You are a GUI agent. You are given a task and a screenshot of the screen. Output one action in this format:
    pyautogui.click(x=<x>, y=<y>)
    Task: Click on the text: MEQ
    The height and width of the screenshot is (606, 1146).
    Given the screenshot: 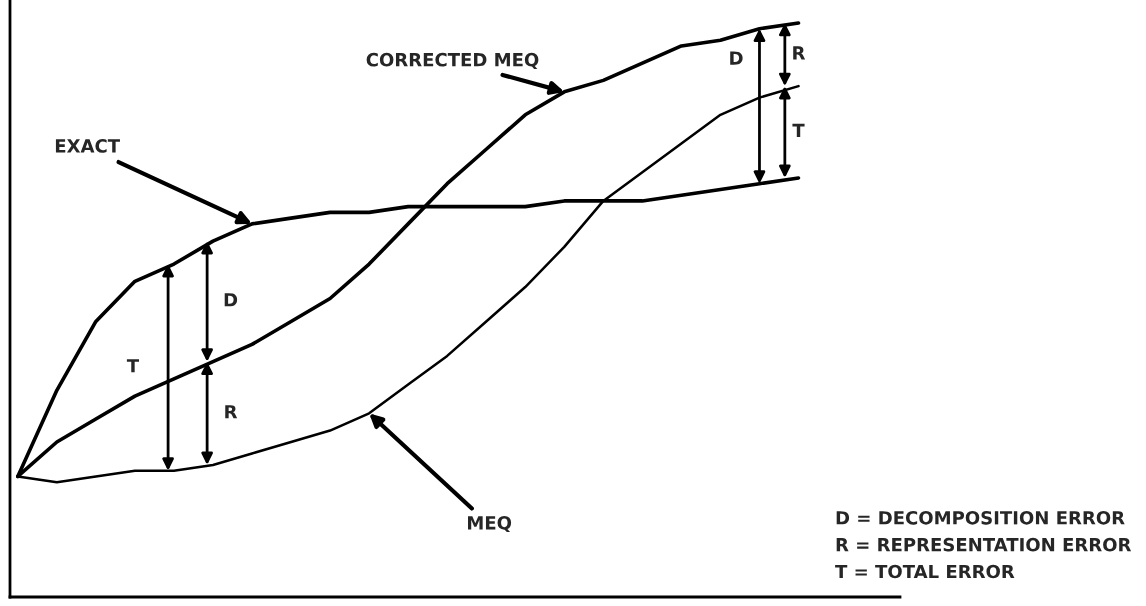 What is the action you would take?
    pyautogui.click(x=490, y=524)
    